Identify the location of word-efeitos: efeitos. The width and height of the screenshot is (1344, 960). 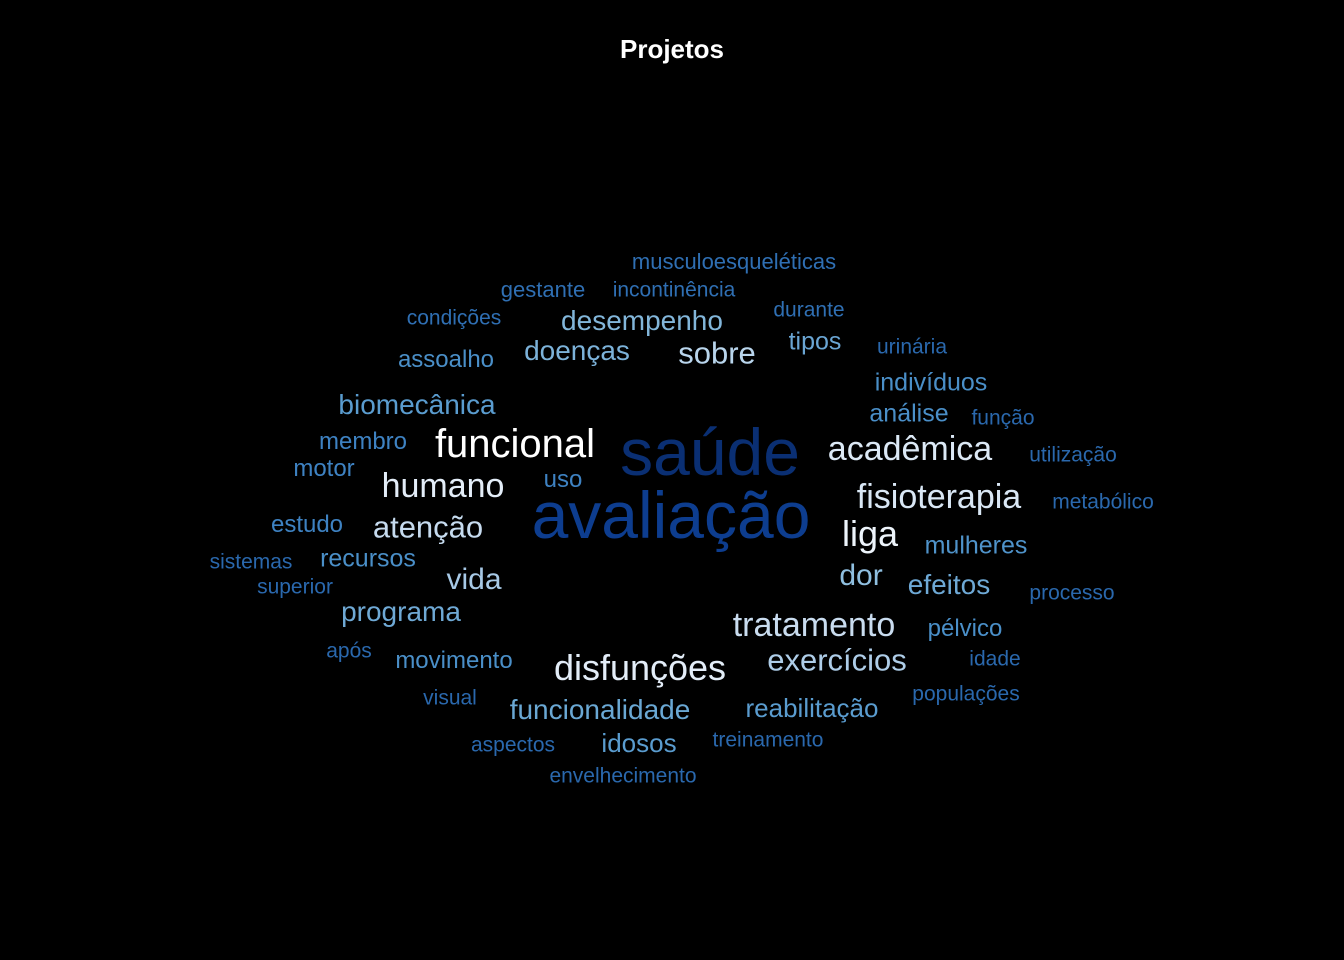
(949, 584).